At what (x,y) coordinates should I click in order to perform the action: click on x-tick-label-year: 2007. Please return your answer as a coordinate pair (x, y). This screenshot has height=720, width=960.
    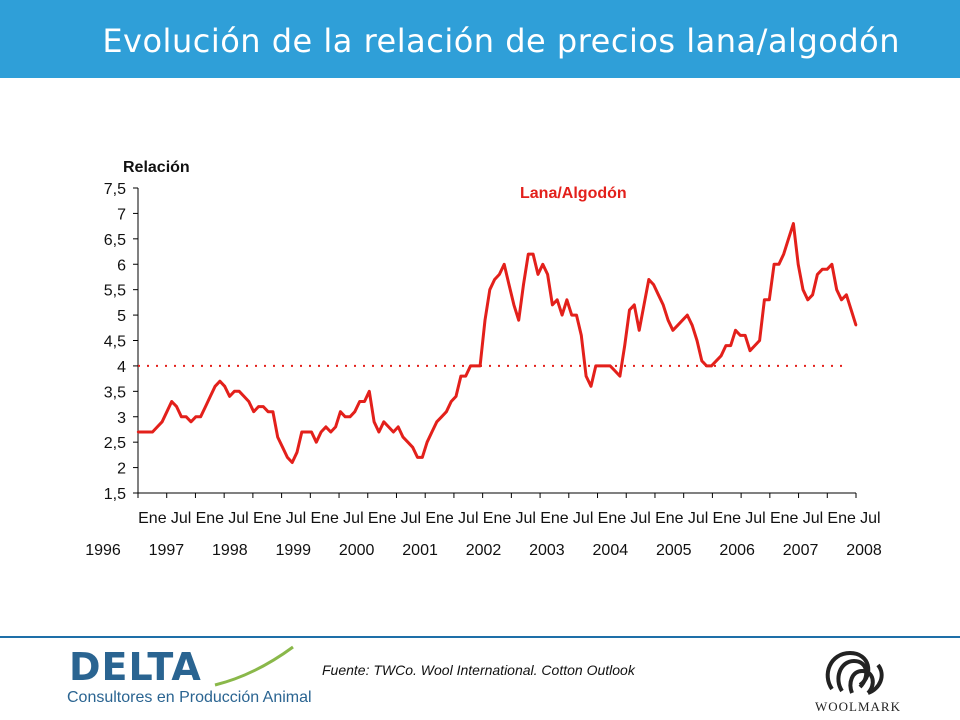
    Looking at the image, I should click on (801, 550).